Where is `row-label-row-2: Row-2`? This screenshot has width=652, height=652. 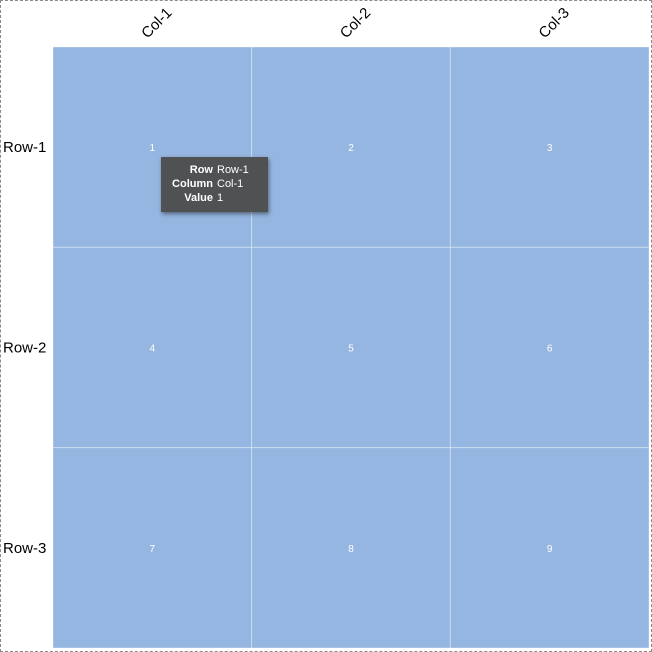 row-label-row-2: Row-2 is located at coordinates (24, 348).